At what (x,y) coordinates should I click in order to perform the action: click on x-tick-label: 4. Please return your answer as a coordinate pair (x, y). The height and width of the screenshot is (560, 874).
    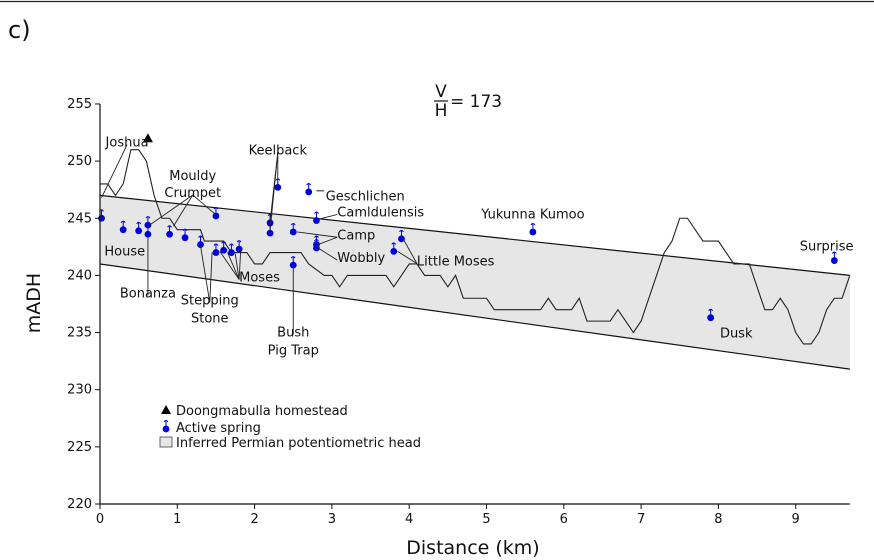
    Looking at the image, I should click on (409, 519).